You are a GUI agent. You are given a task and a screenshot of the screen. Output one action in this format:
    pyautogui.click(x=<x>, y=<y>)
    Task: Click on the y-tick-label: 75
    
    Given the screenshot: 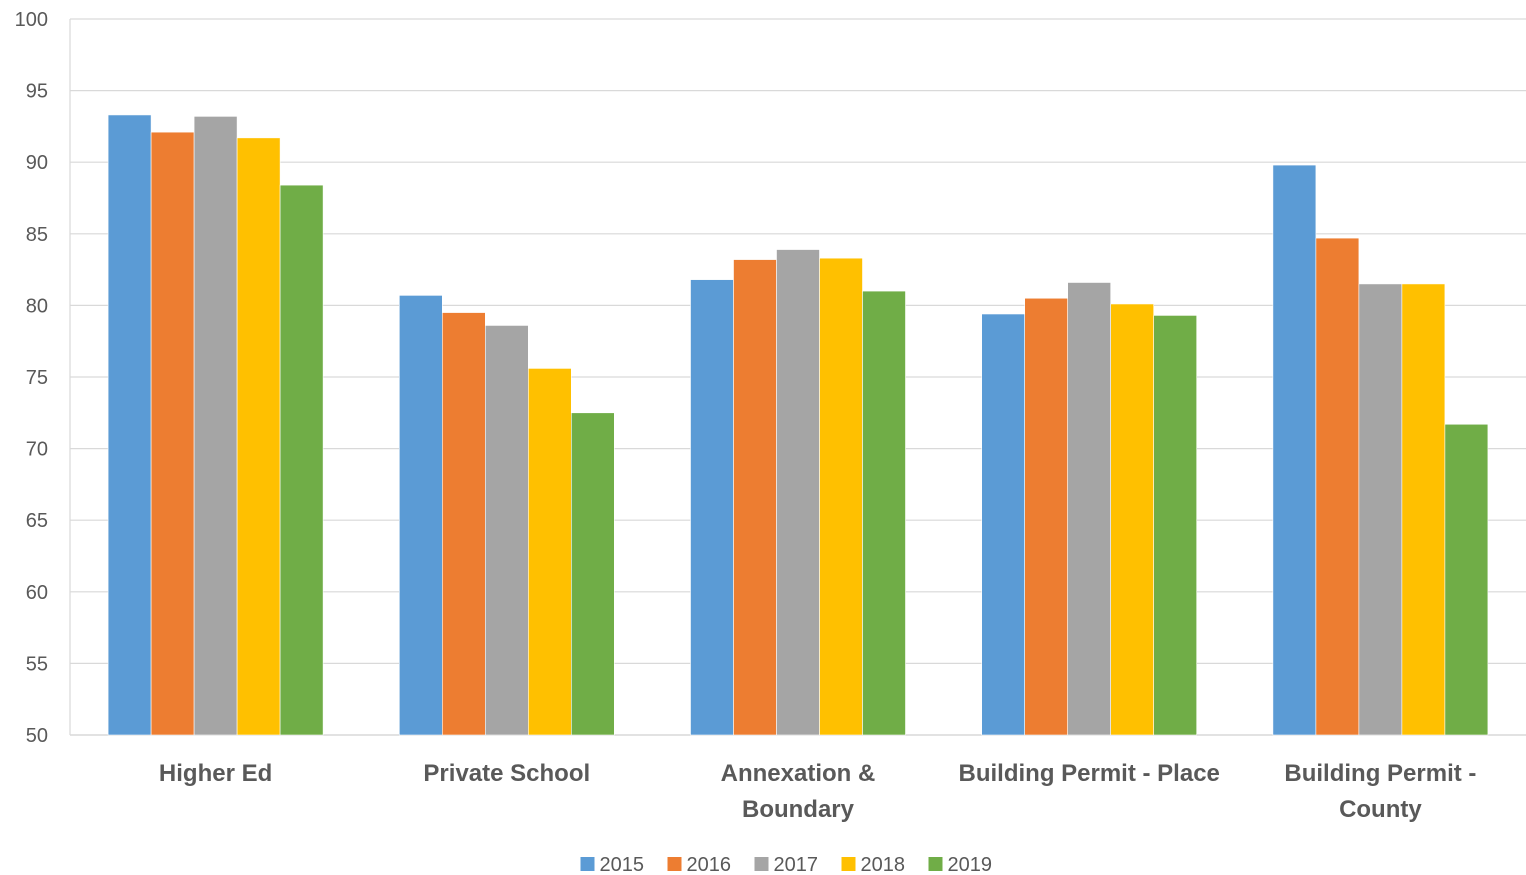 What is the action you would take?
    pyautogui.click(x=37, y=378)
    